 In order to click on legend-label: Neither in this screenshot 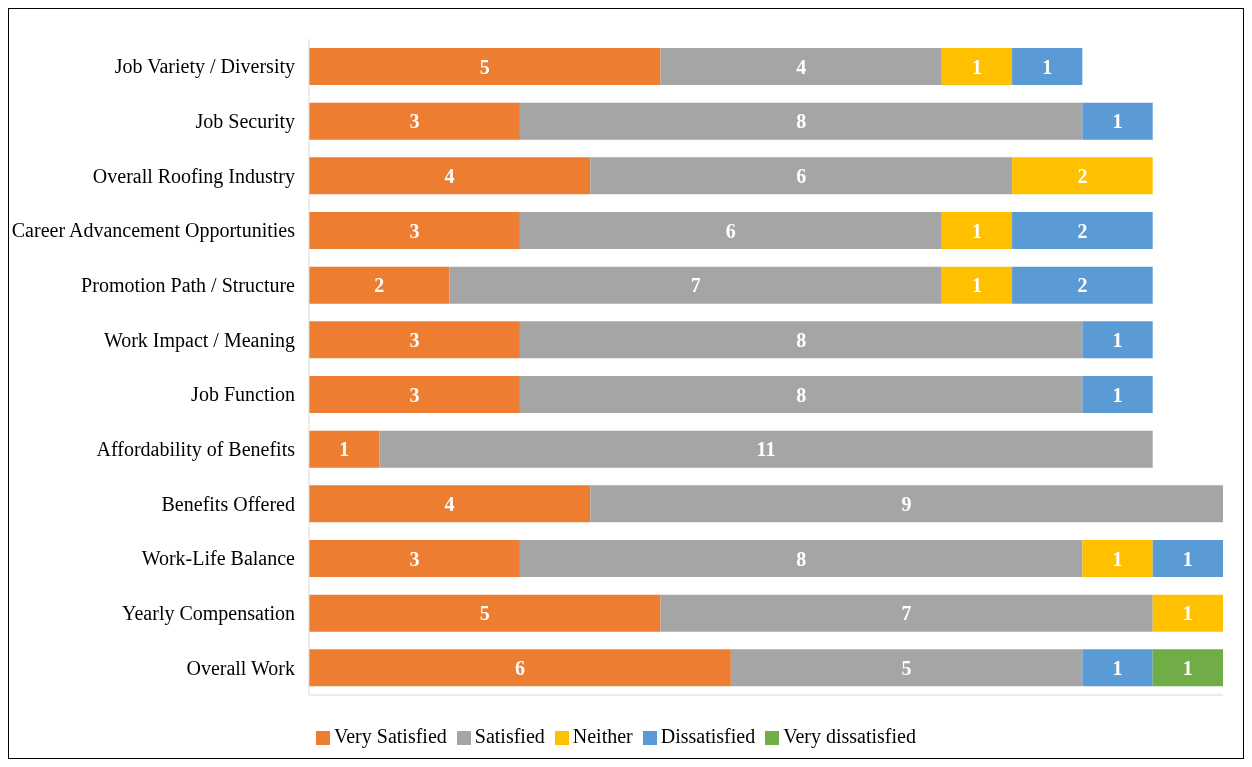, I will do `click(602, 736)`.